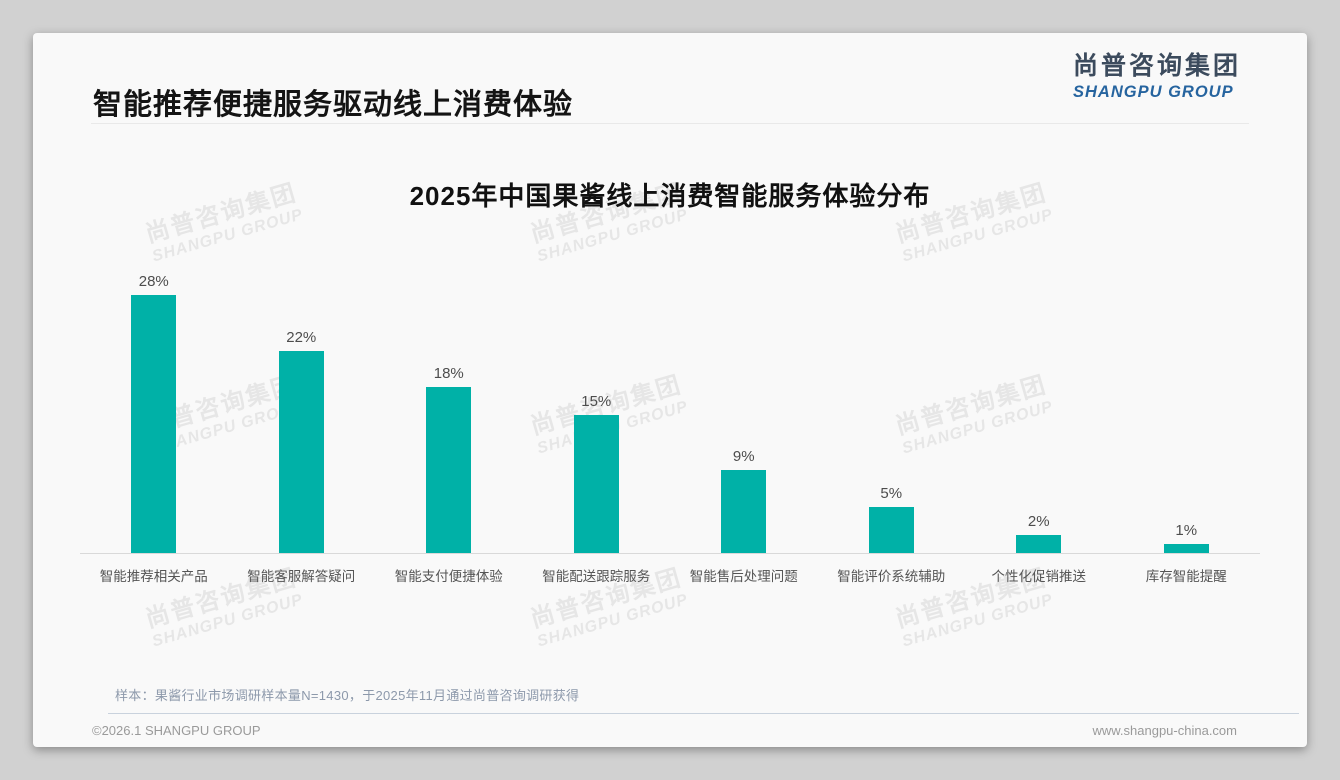 The image size is (1340, 780). Describe the element at coordinates (743, 457) in the screenshot. I see `bar-value-label: 9%` at that location.